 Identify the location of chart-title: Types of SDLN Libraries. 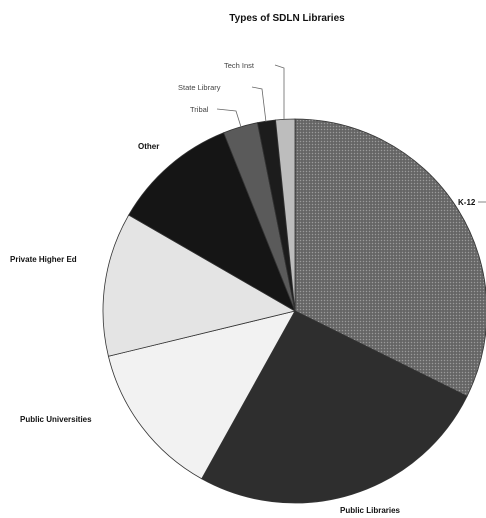
(287, 18).